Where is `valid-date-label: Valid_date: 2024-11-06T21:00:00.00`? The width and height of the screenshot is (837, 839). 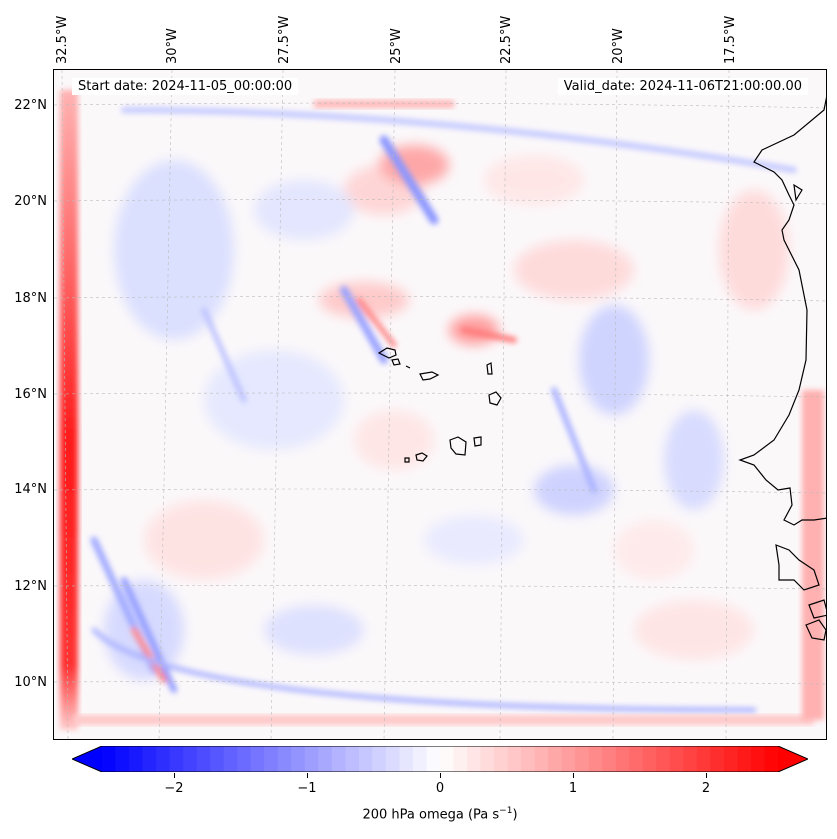
valid-date-label: Valid_date: 2024-11-06T21:00:00.00 is located at coordinates (682, 86).